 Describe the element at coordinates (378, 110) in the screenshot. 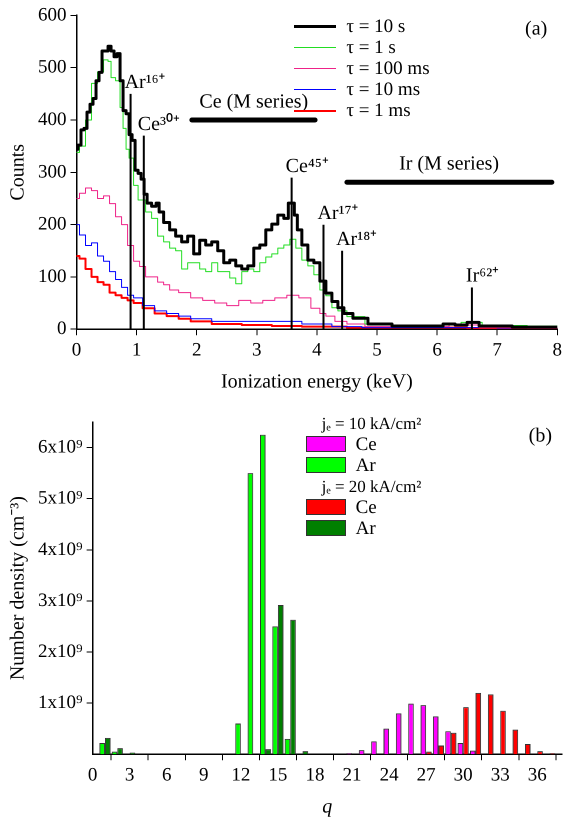

I see `legend-label: τ = 1 ms` at that location.